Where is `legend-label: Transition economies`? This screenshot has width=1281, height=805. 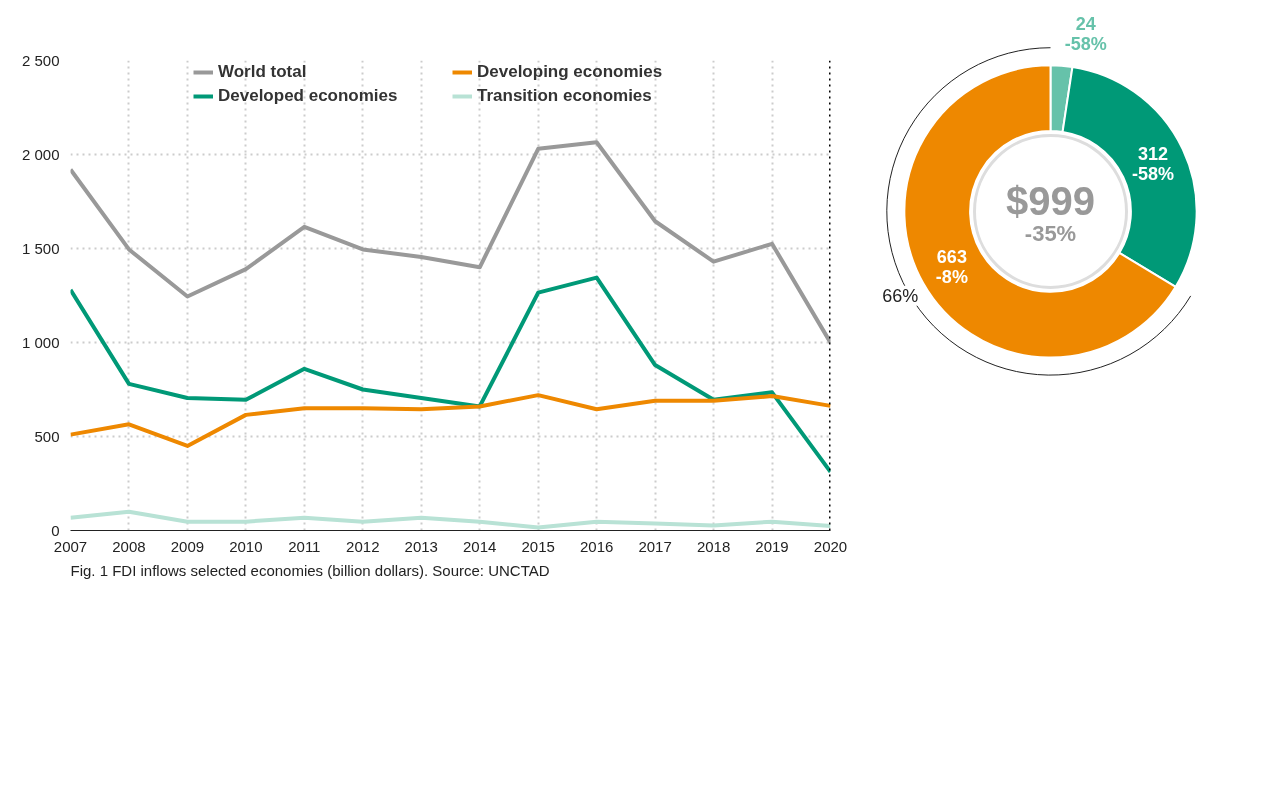 legend-label: Transition economies is located at coordinates (565, 96).